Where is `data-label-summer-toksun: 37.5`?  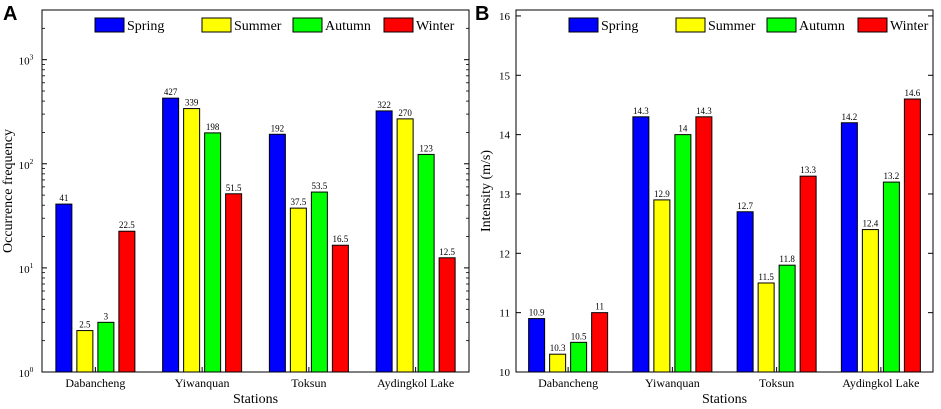
data-label-summer-toksun: 37.5 is located at coordinates (299, 202).